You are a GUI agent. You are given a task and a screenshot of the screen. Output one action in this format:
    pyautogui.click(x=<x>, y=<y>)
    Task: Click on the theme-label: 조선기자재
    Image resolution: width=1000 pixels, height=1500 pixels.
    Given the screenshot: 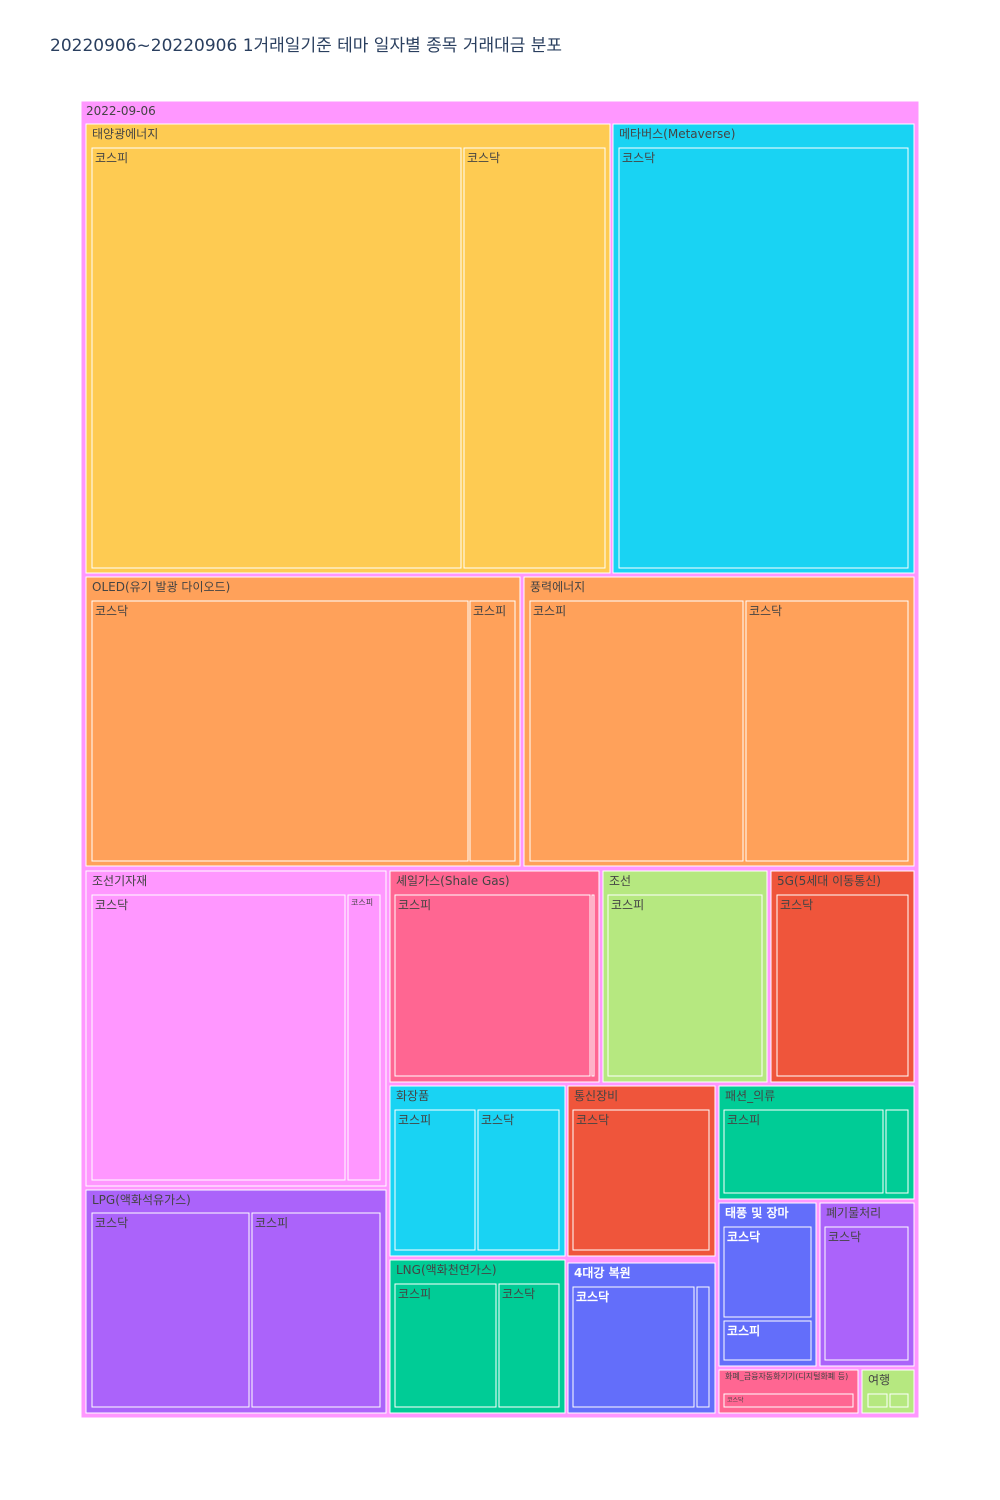 What is the action you would take?
    pyautogui.click(x=119, y=881)
    